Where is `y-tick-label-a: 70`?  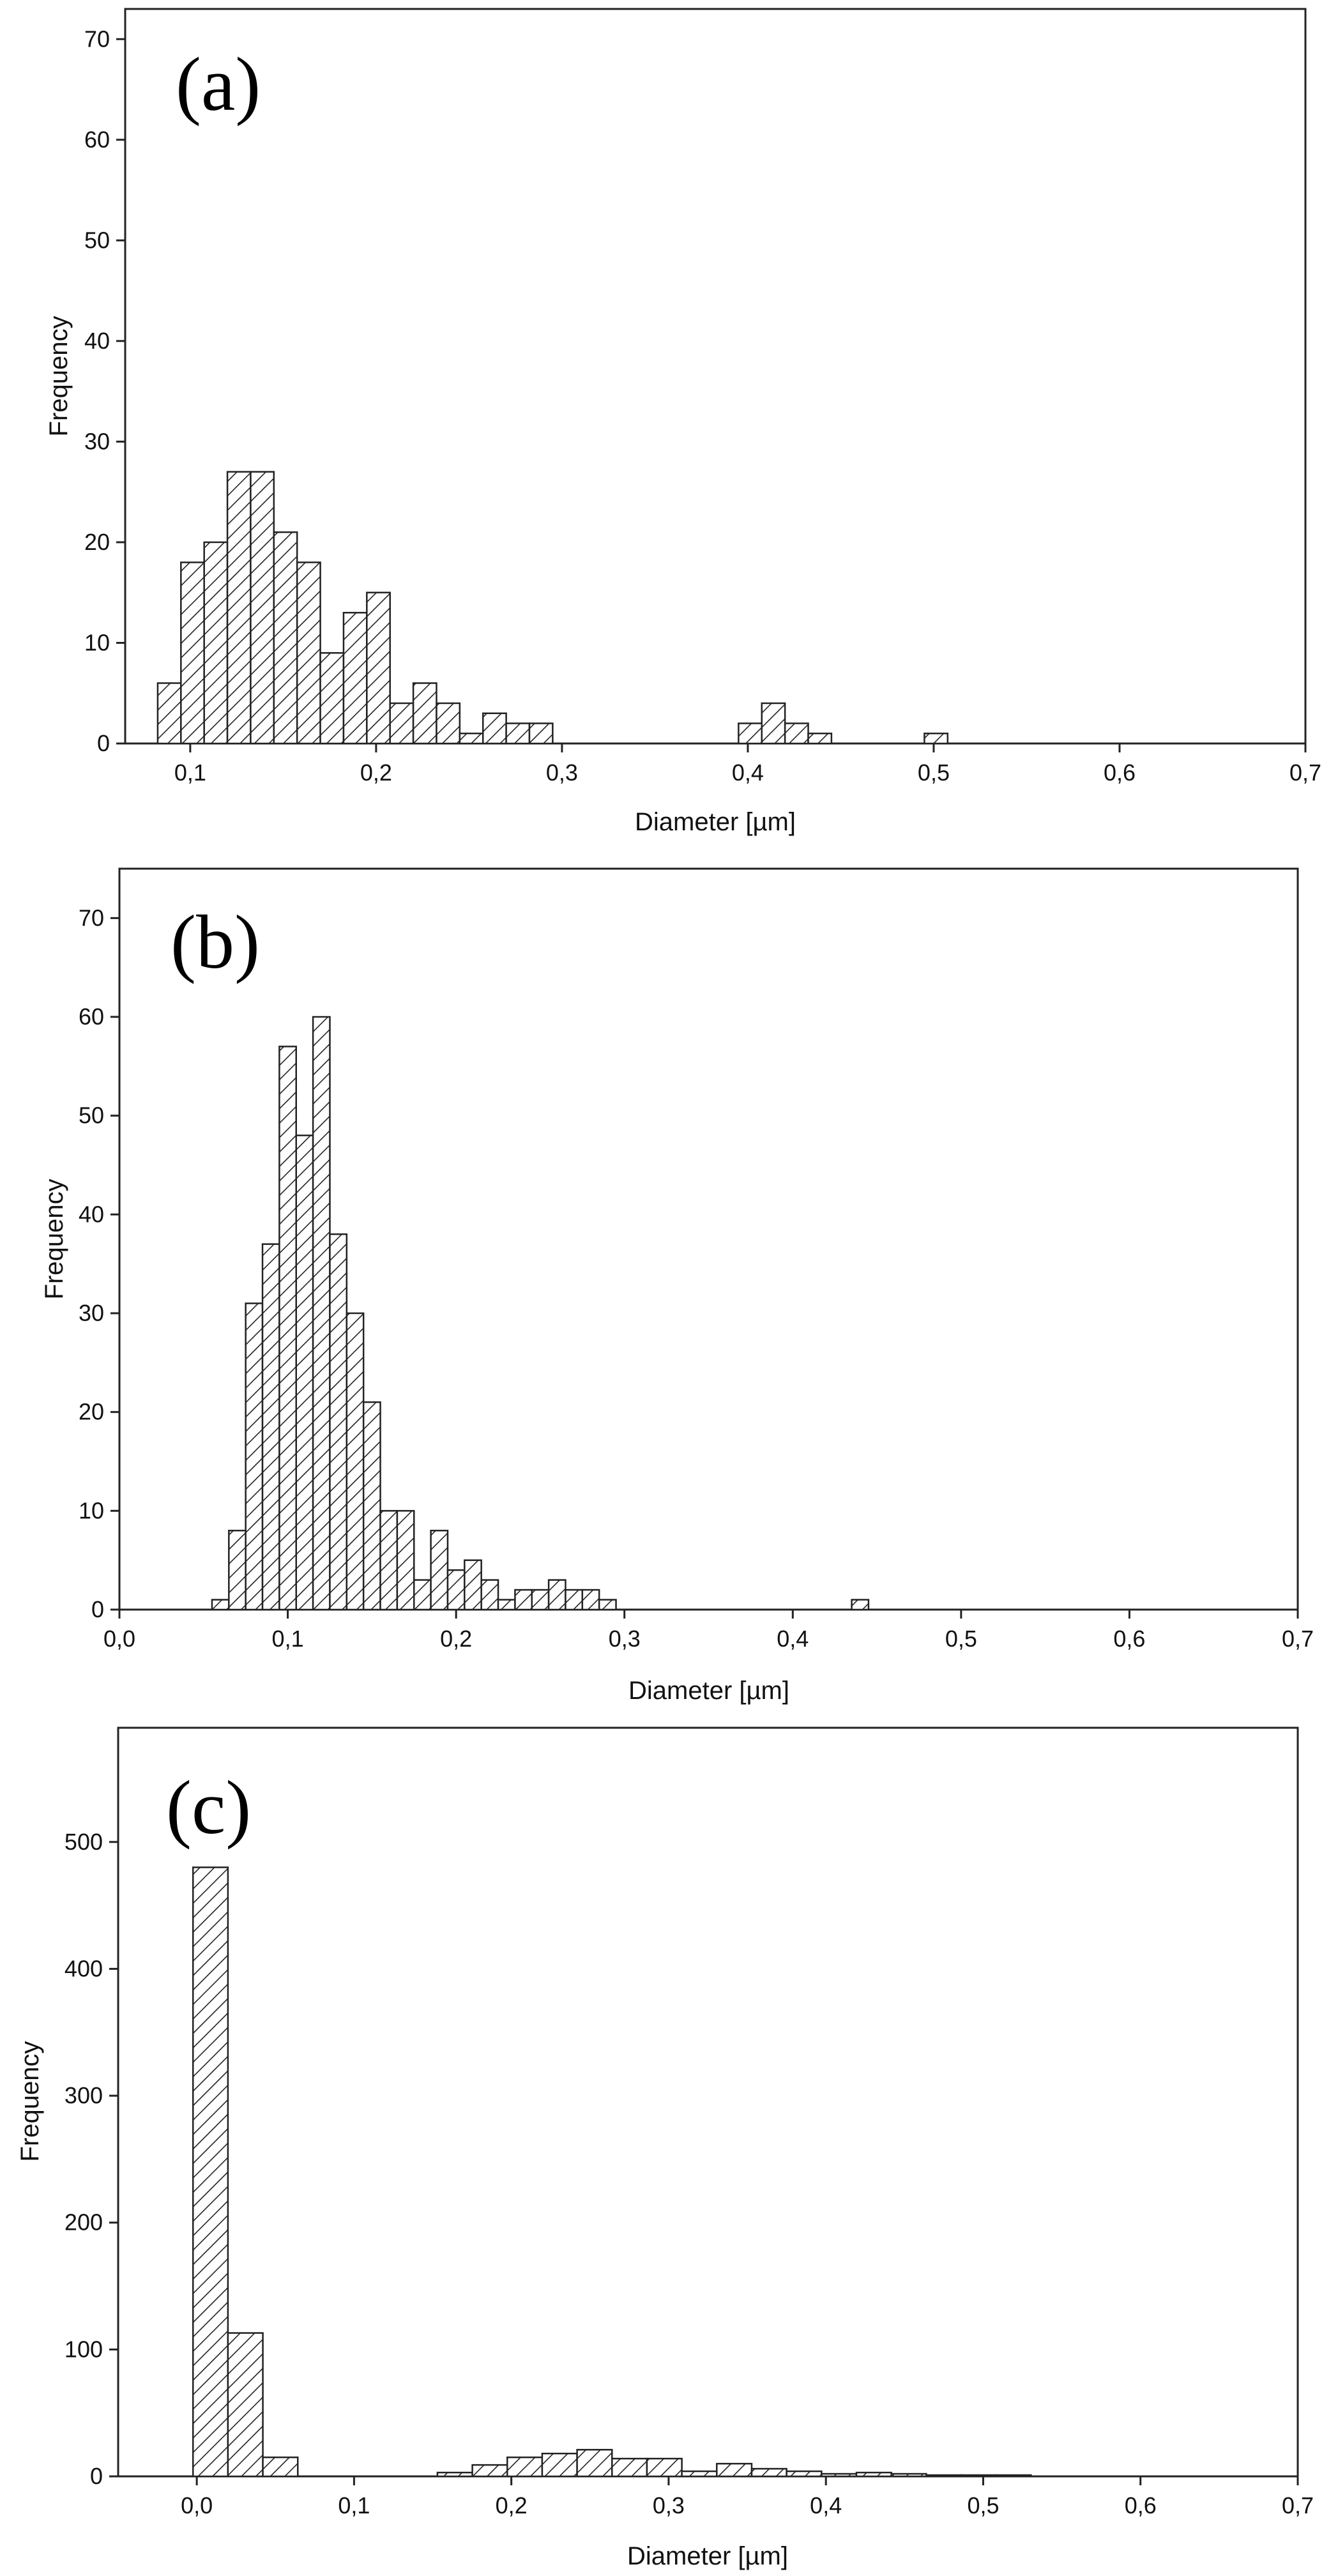 y-tick-label-a: 70 is located at coordinates (97, 39).